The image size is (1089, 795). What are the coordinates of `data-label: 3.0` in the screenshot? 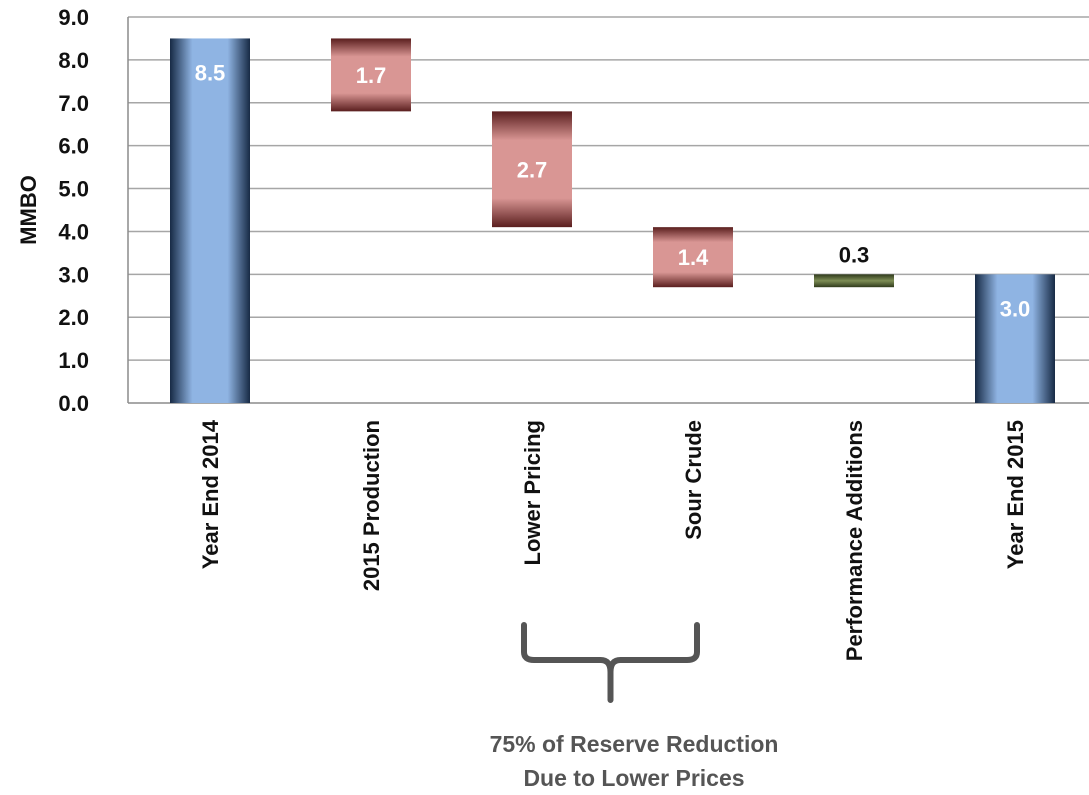 It's located at (1015, 308).